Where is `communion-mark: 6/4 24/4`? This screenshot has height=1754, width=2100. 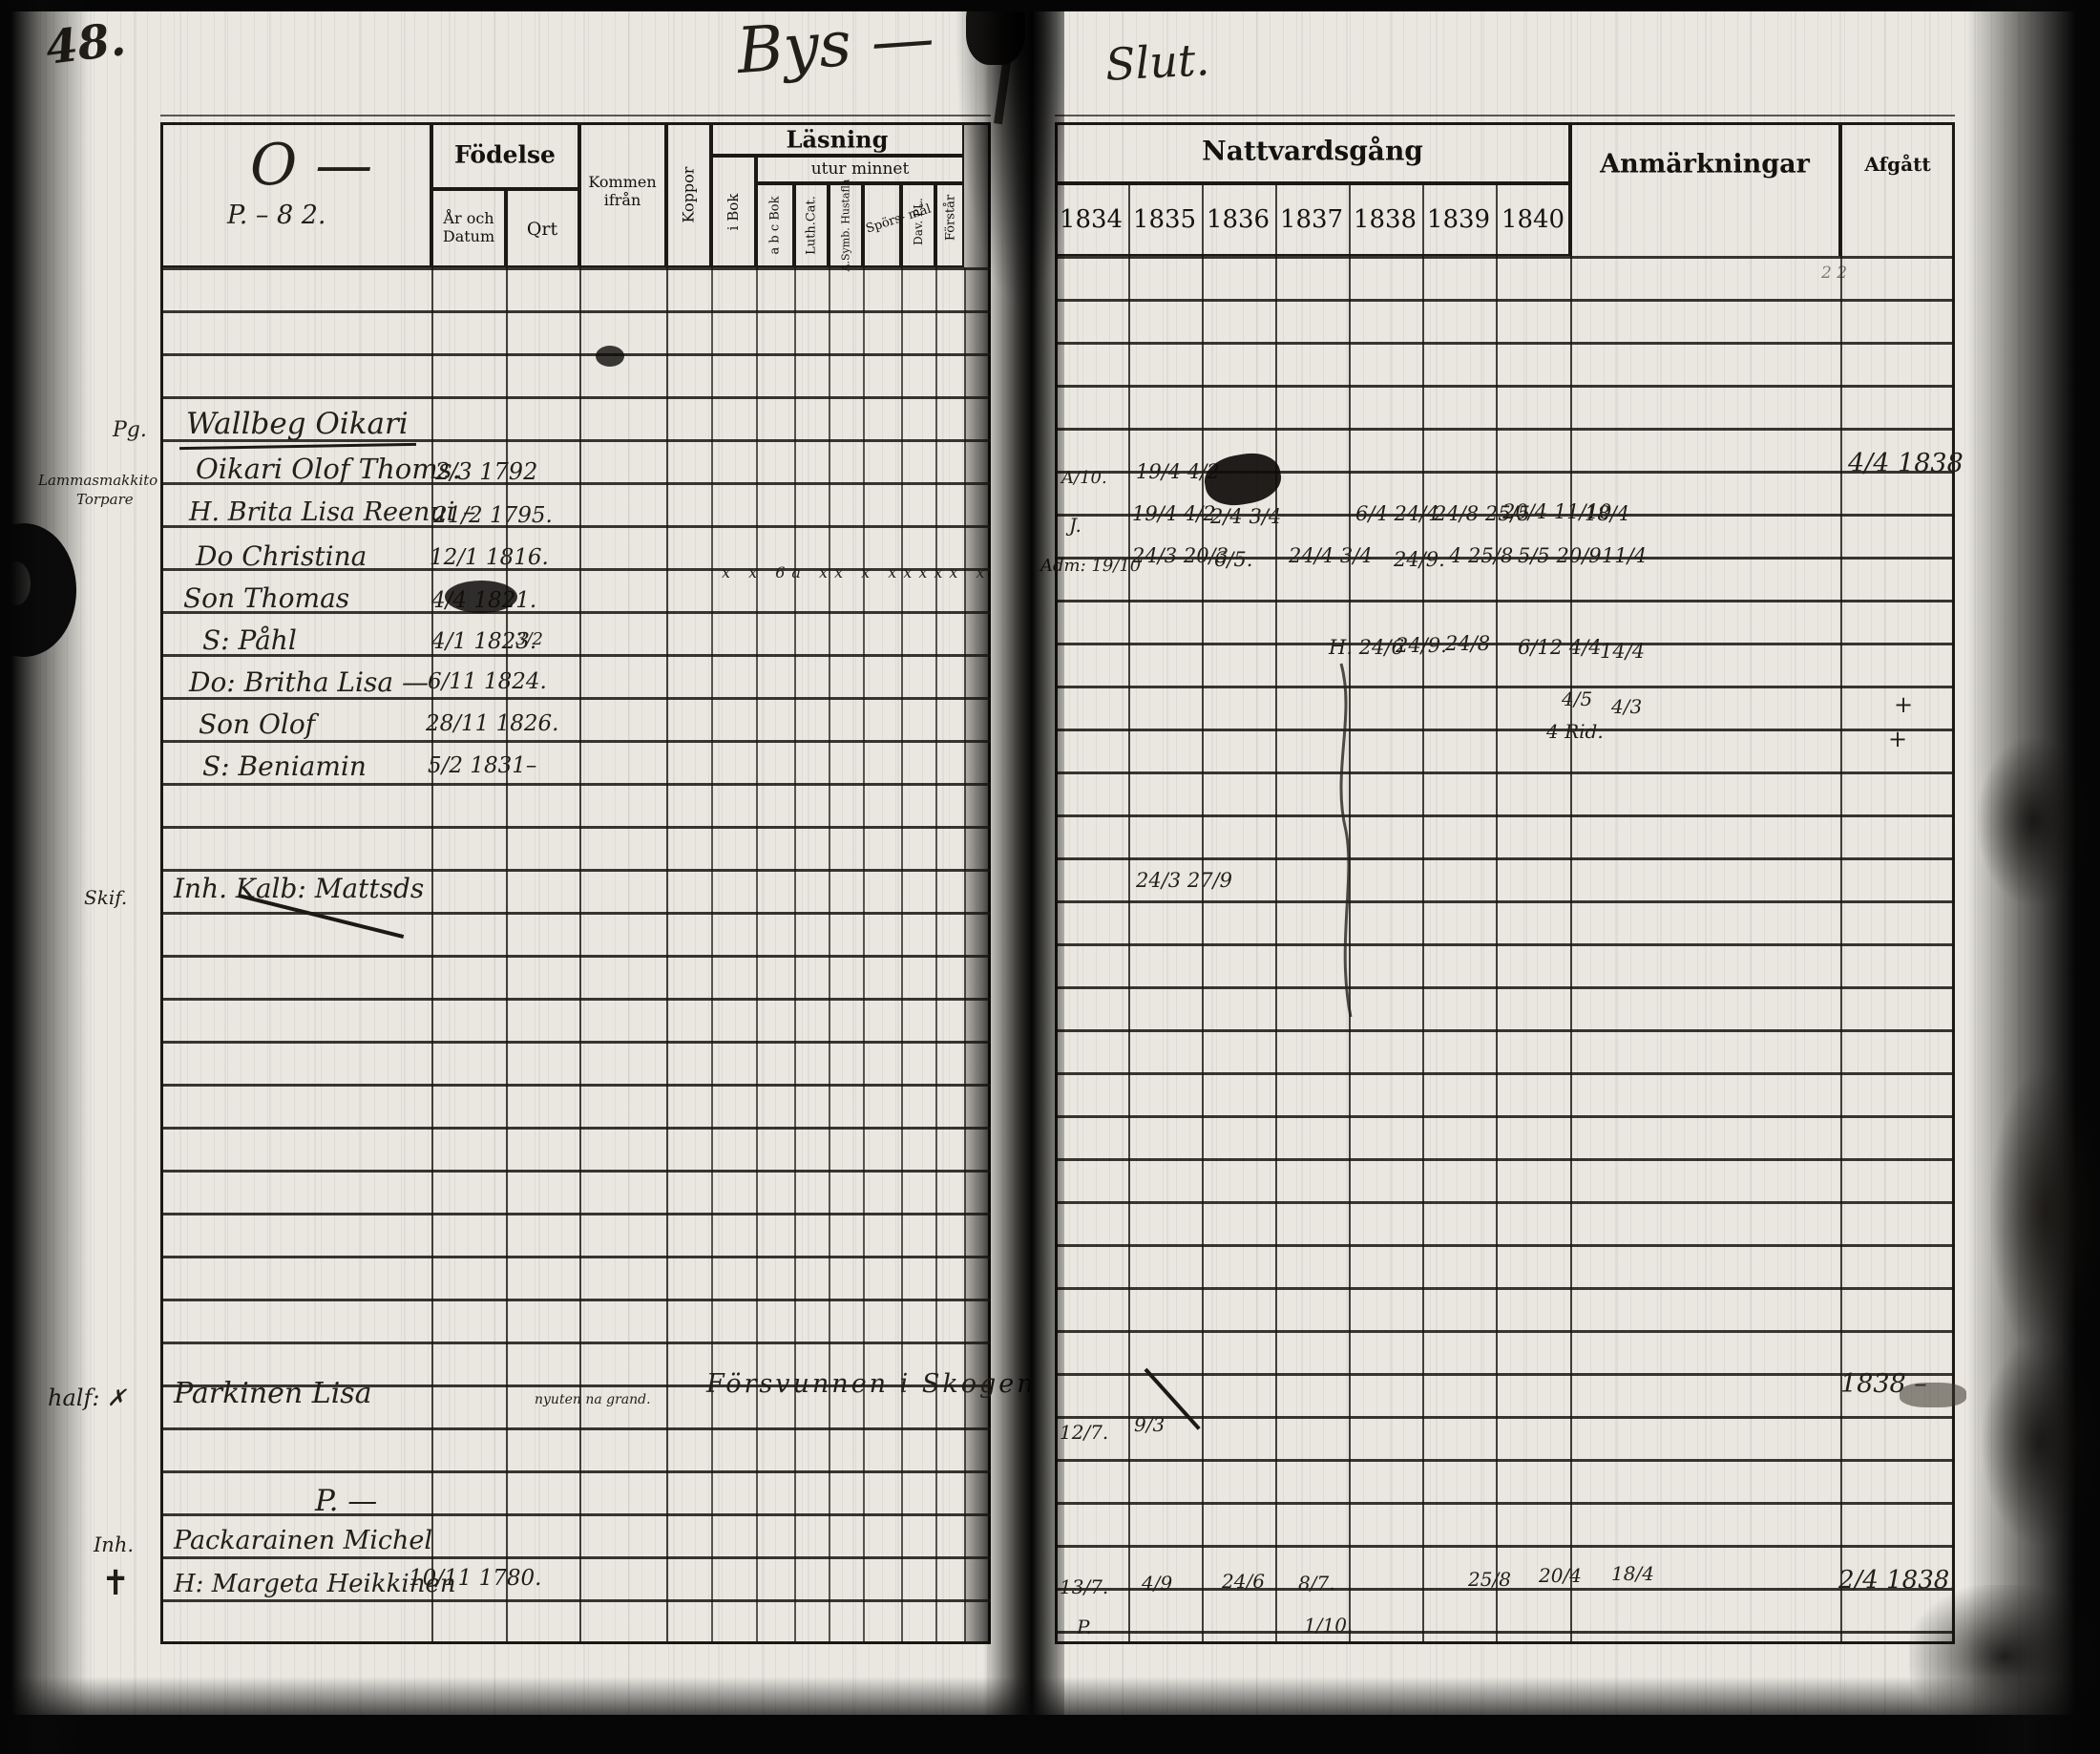
communion-mark: 6/4 24/4 is located at coordinates (1397, 513).